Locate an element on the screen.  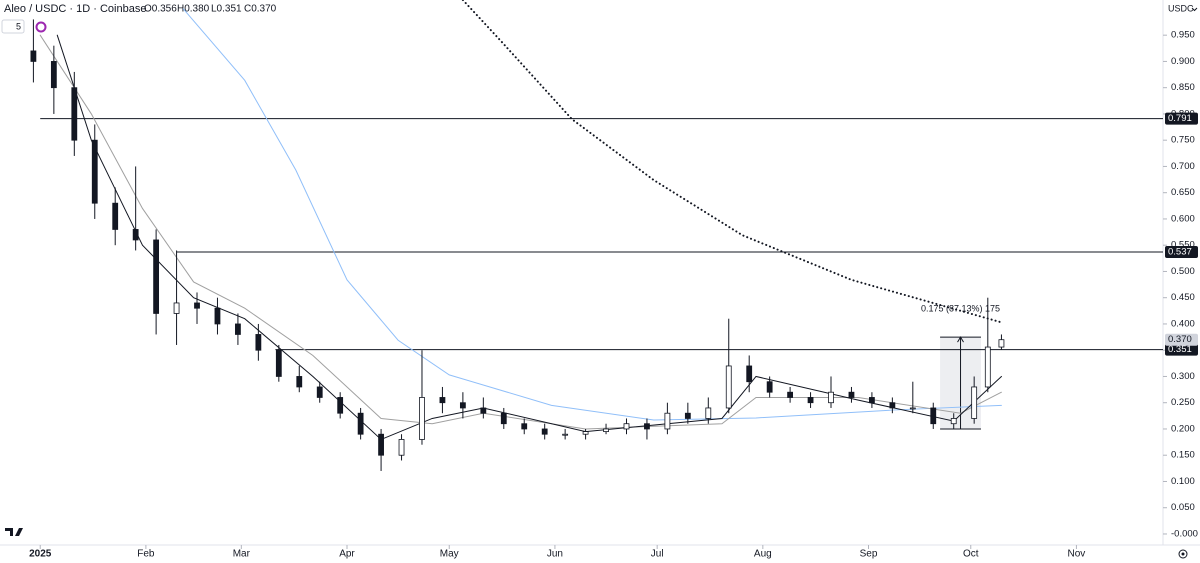
ohlc-low: L0.351 is located at coordinates (226, 9).